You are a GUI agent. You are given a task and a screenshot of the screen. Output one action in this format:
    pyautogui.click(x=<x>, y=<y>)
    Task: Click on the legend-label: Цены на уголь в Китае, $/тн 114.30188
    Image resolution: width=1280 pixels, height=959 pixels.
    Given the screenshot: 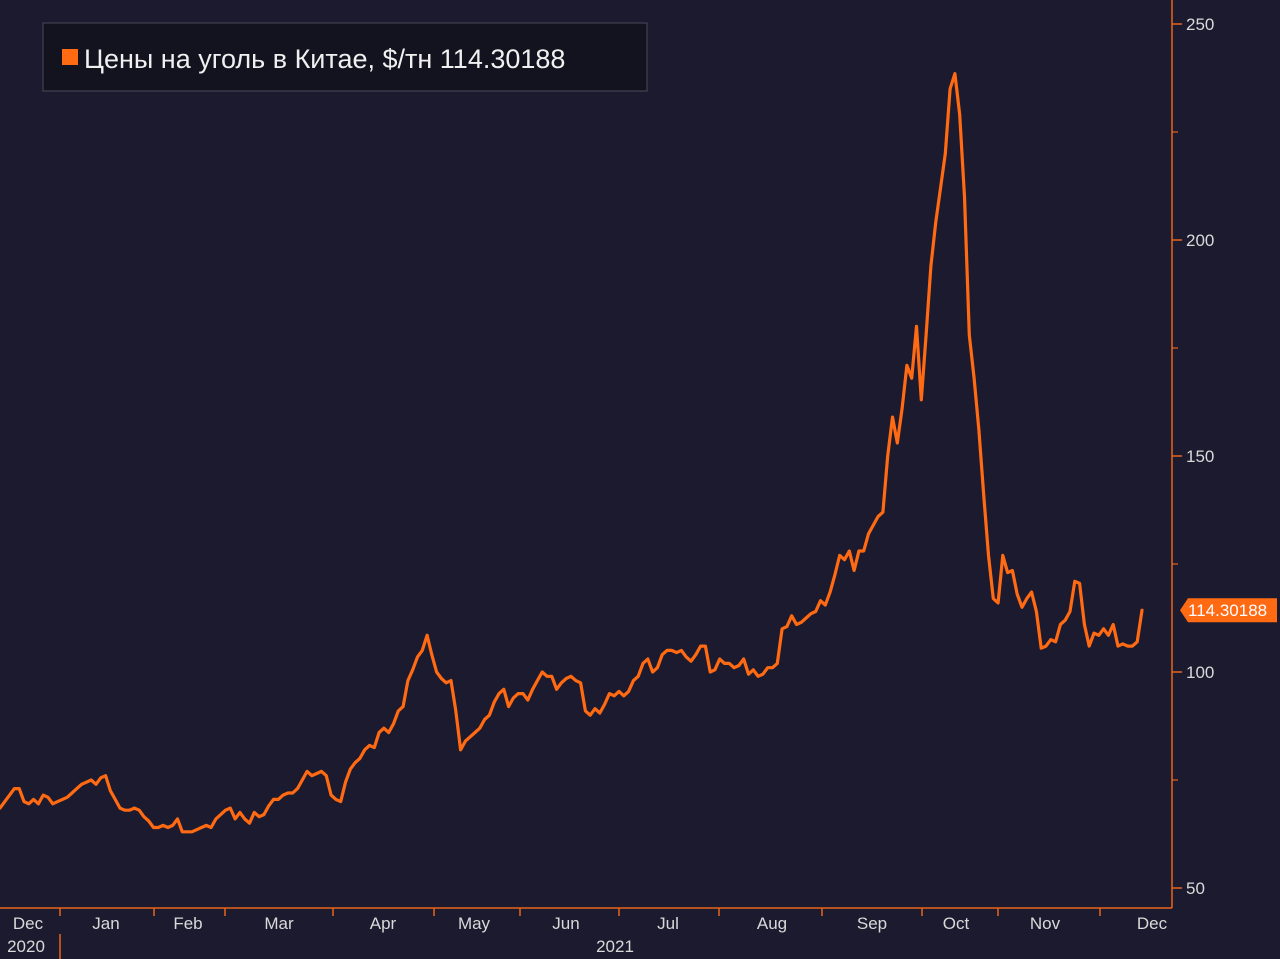 What is the action you would take?
    pyautogui.click(x=324, y=59)
    